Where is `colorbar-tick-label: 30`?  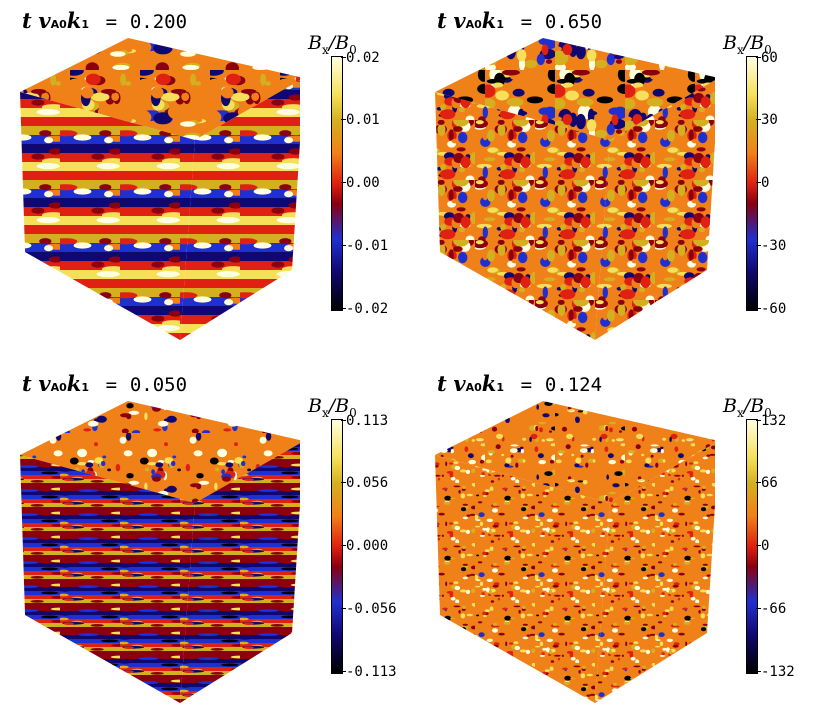
colorbar-tick-label: 30 is located at coordinates (769, 120).